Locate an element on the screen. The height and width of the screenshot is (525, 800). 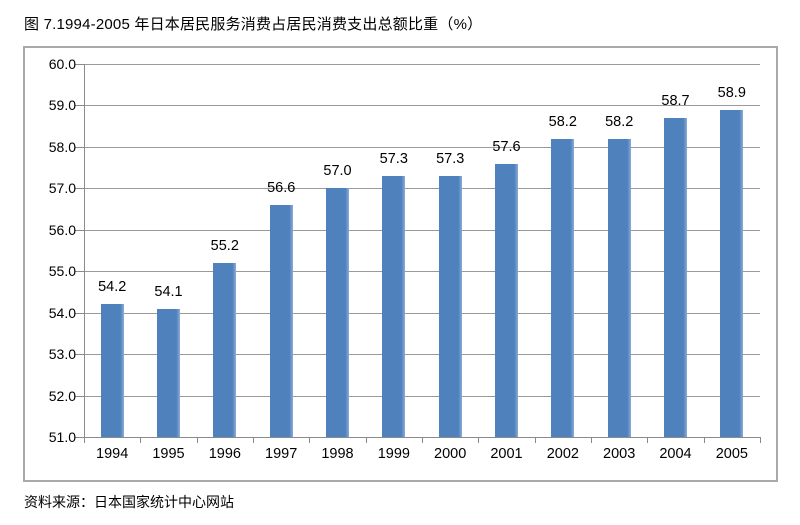
y-tick-label: 51.0 is located at coordinates (62, 437).